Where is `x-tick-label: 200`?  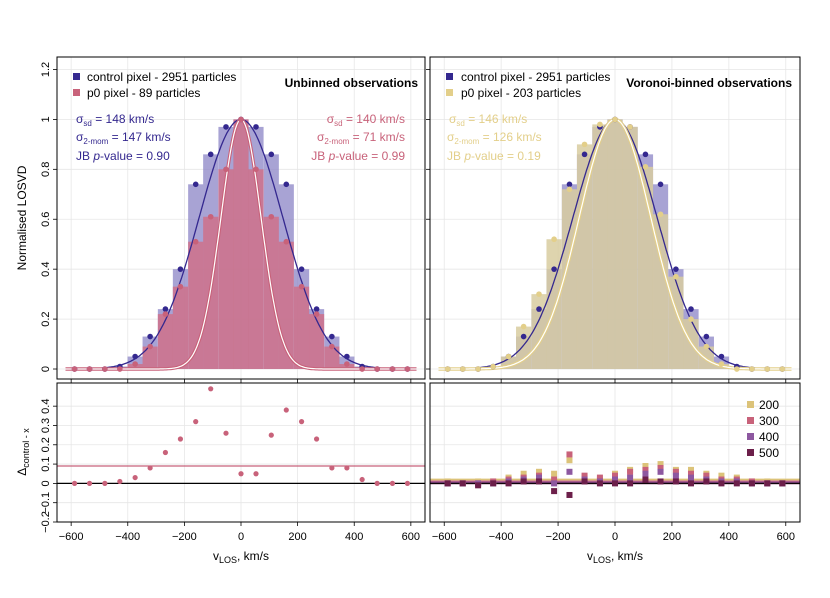 x-tick-label: 200 is located at coordinates (672, 537).